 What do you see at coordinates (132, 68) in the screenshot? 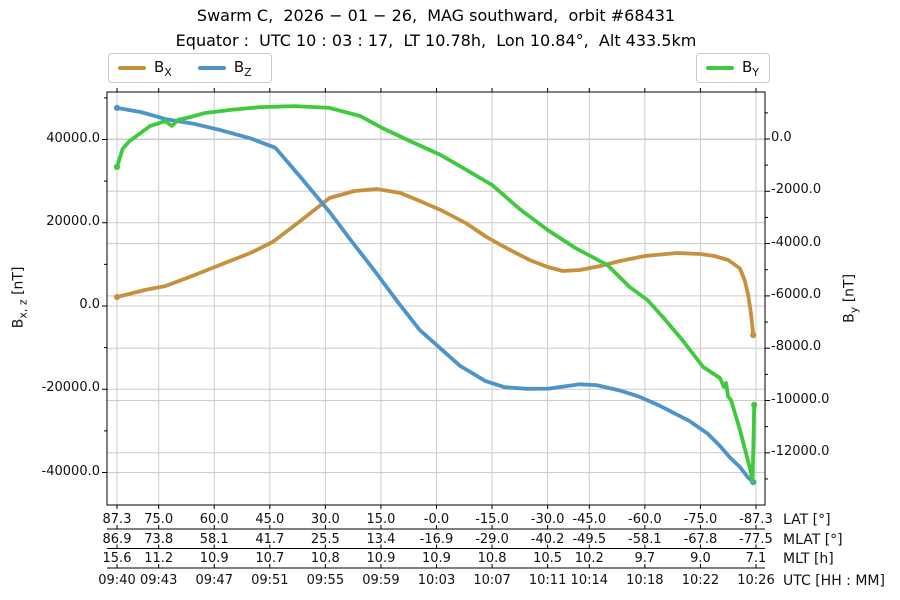
I see `legend-swatch-bx` at bounding box center [132, 68].